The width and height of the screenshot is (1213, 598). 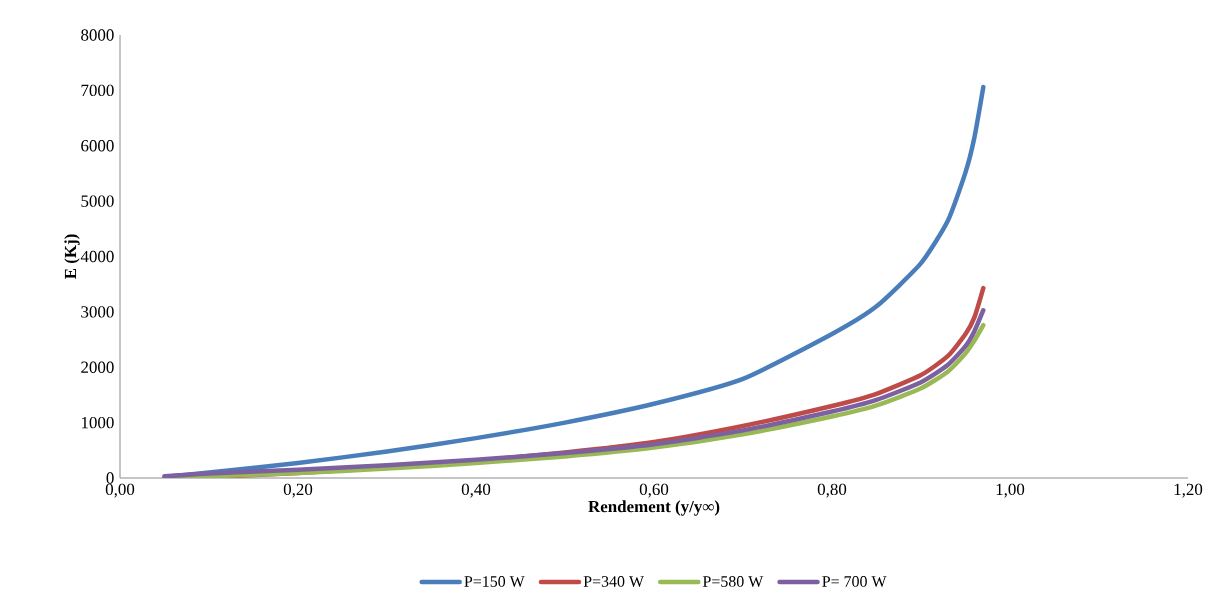 I want to click on y-axis-title: E (Kj), so click(x=72, y=257).